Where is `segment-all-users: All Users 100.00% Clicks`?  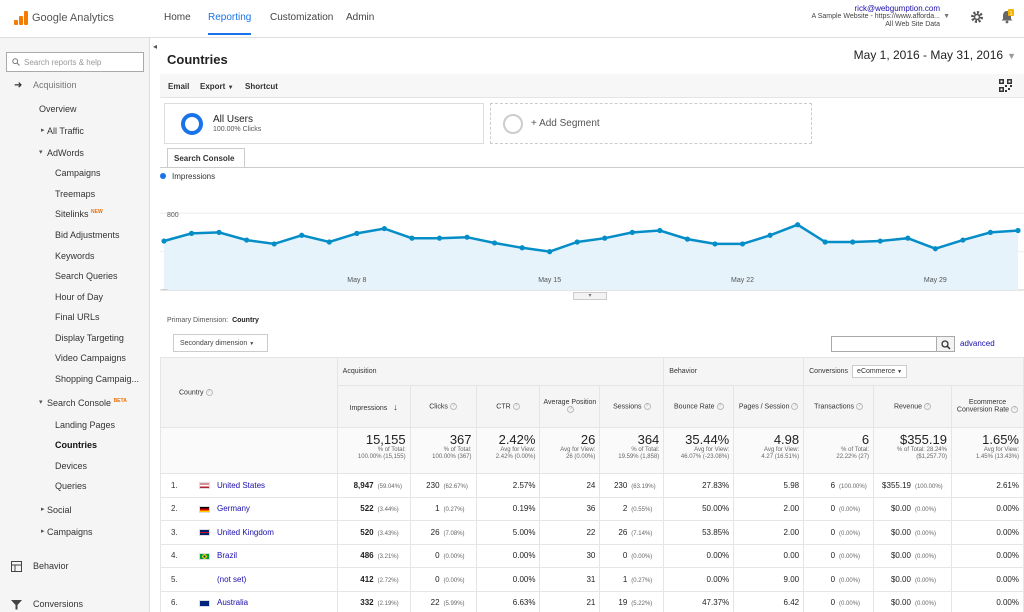
segment-all-users: All Users 100.00% Clicks is located at coordinates (324, 123).